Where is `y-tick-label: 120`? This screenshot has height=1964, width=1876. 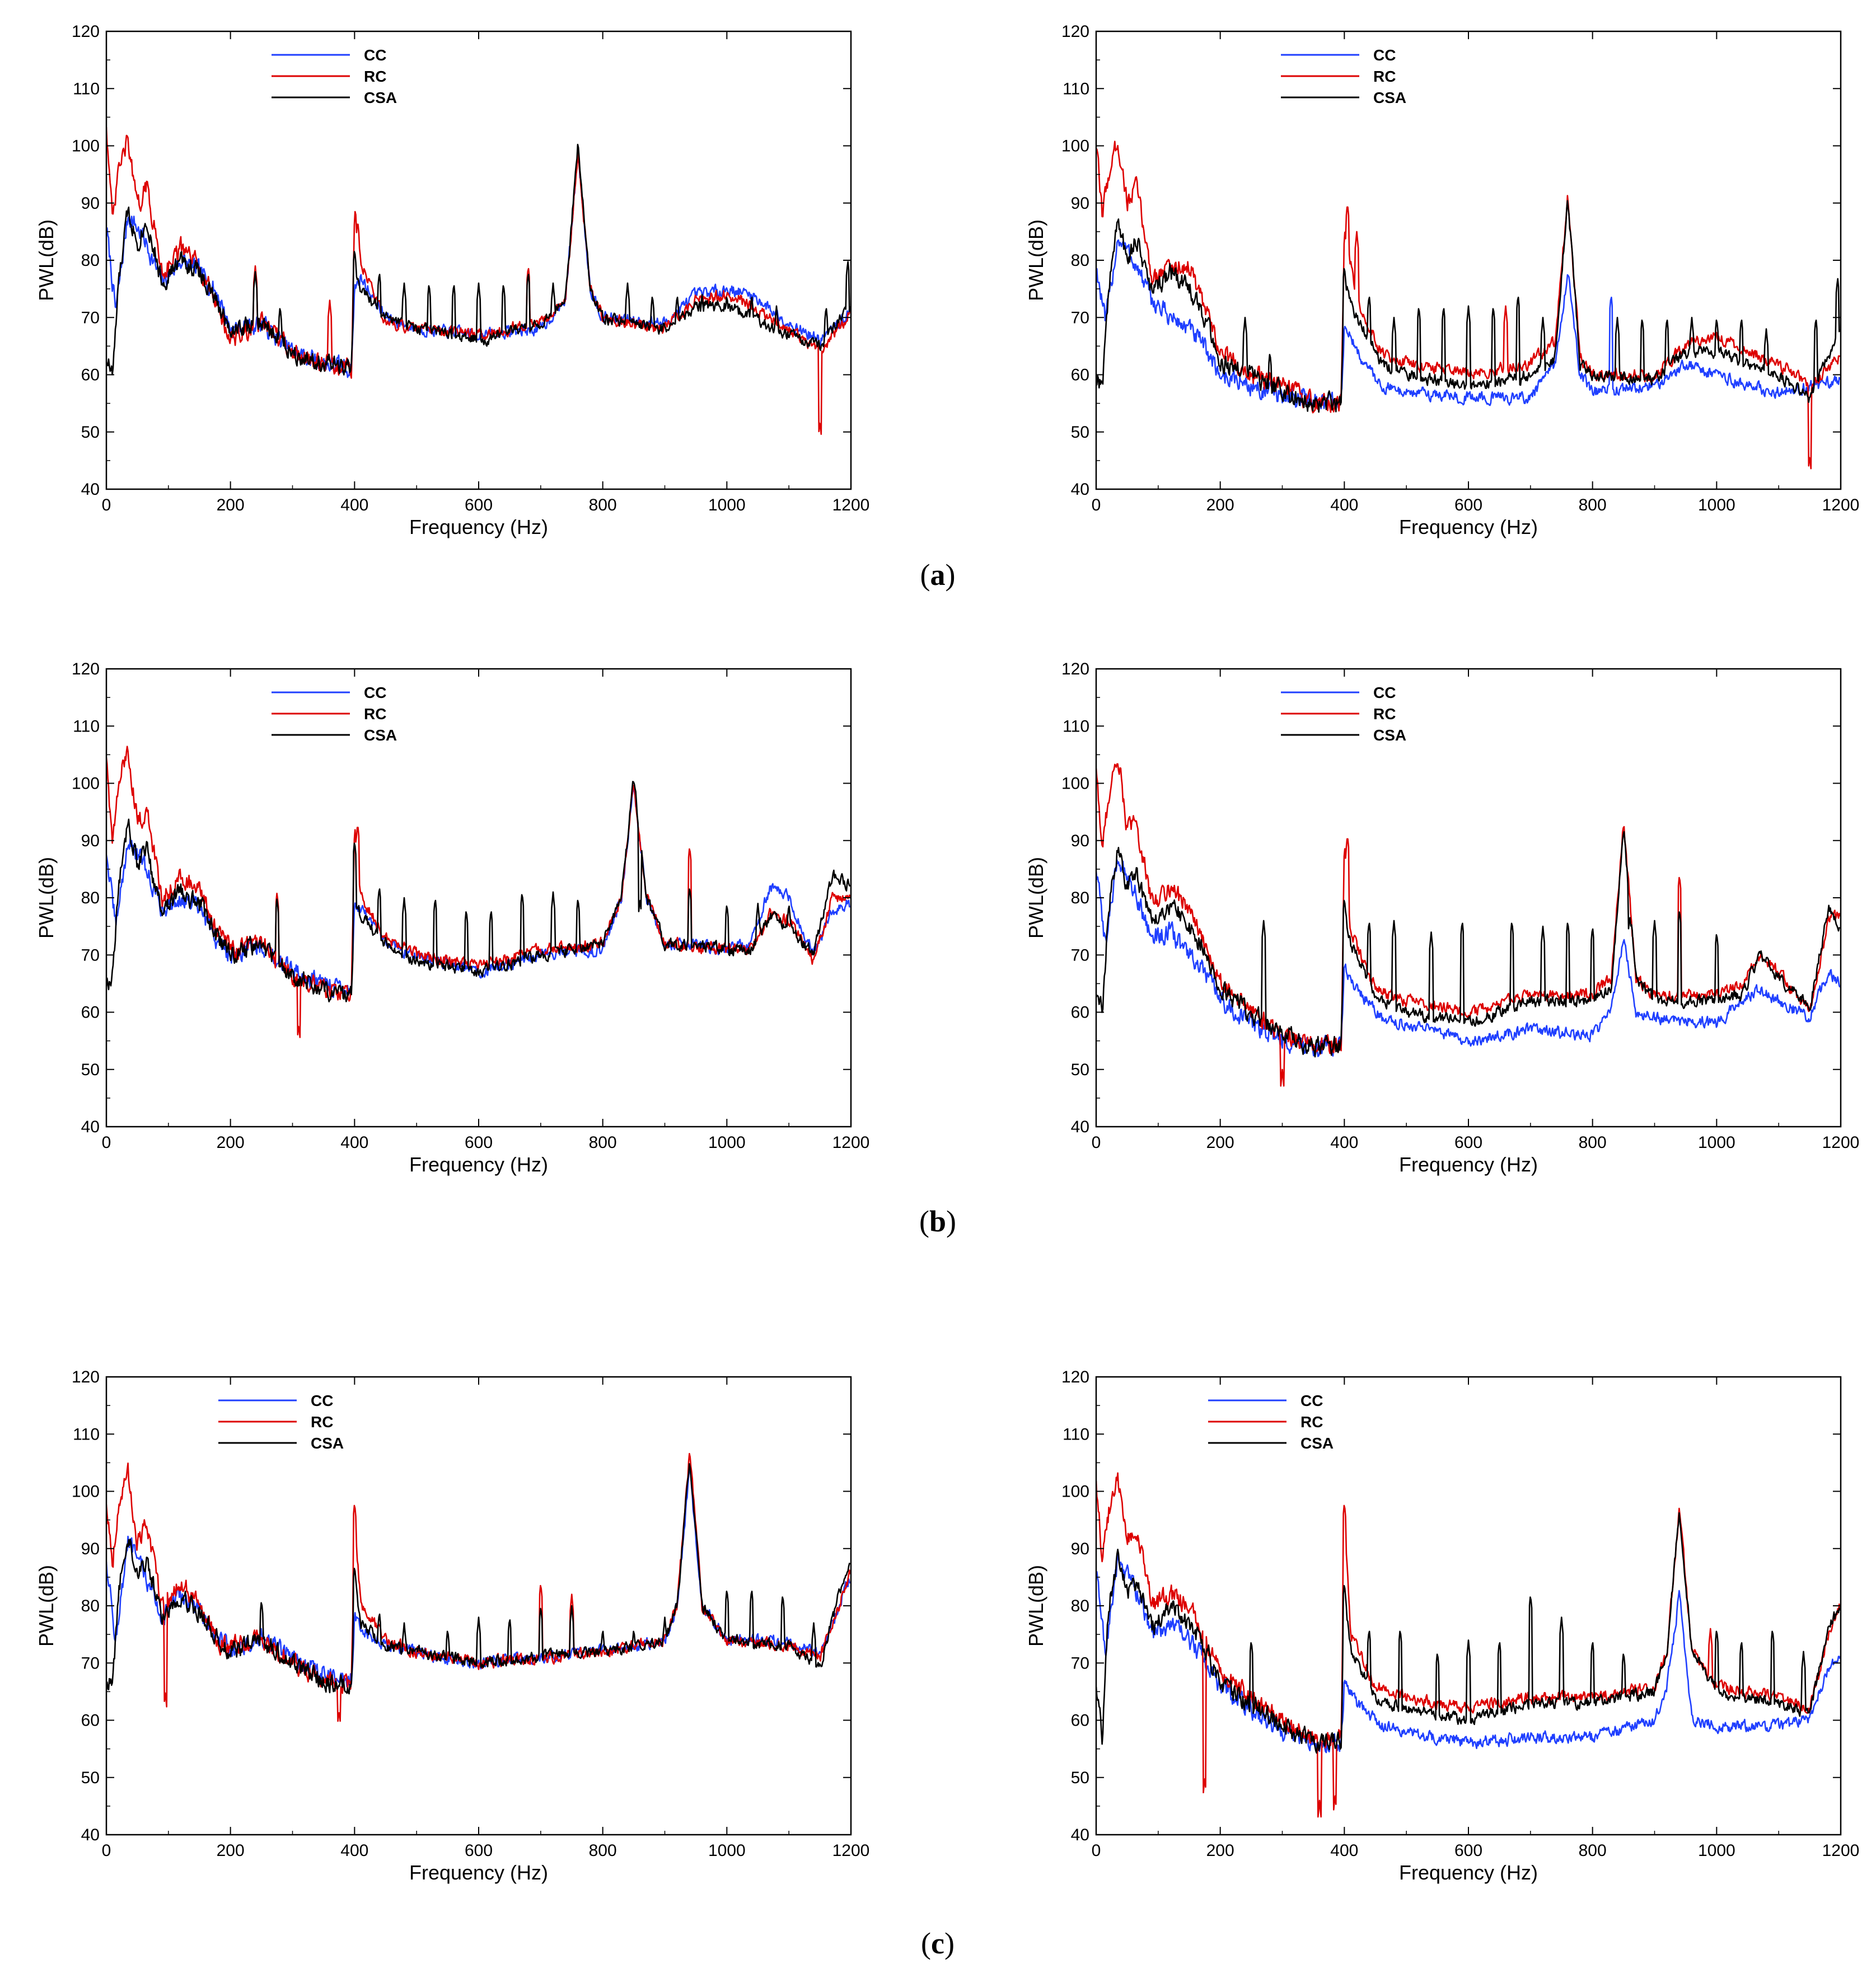 y-tick-label: 120 is located at coordinates (86, 31).